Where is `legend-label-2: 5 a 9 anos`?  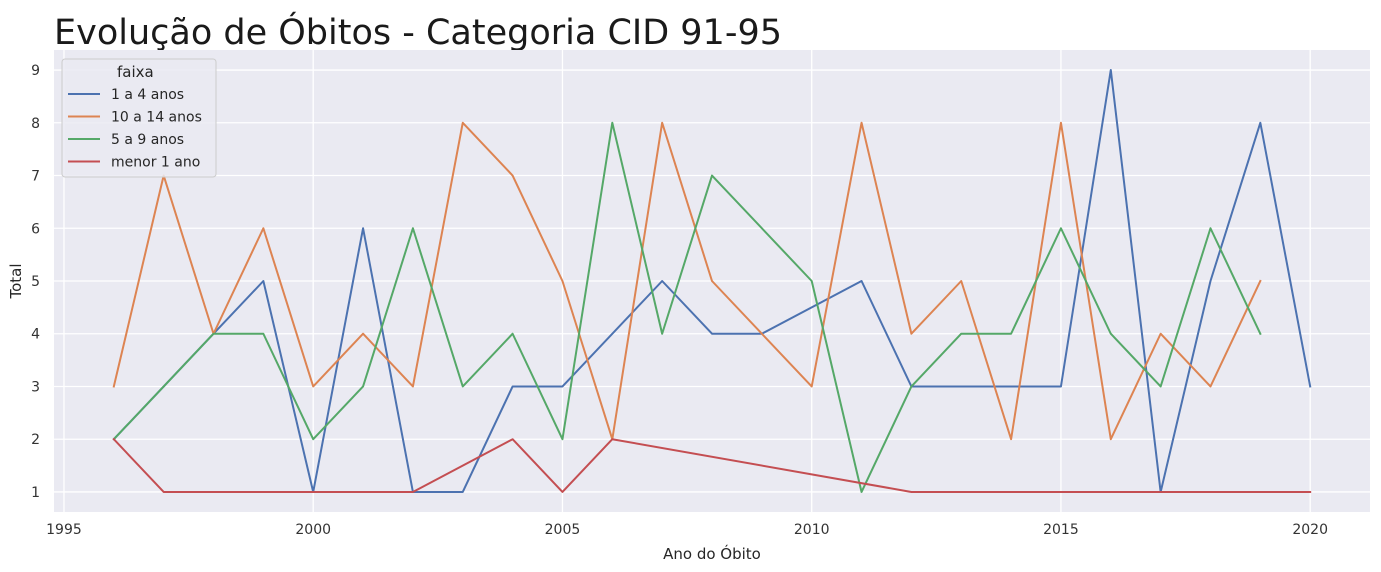
legend-label-2: 5 a 9 anos is located at coordinates (147, 140).